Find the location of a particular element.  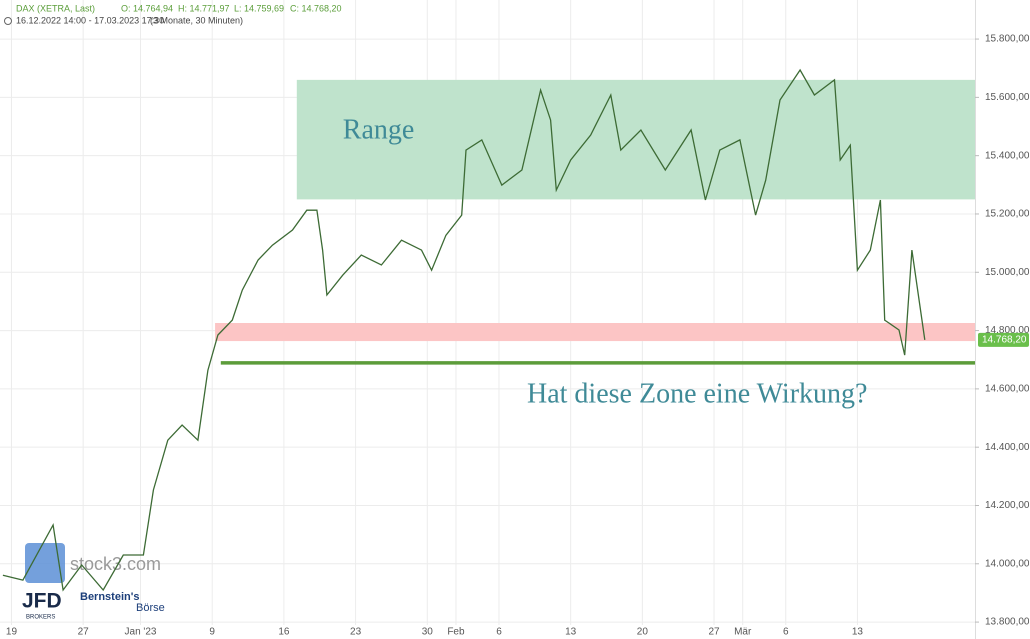

y-tick-label: 14.000,00 is located at coordinates (1007, 563).